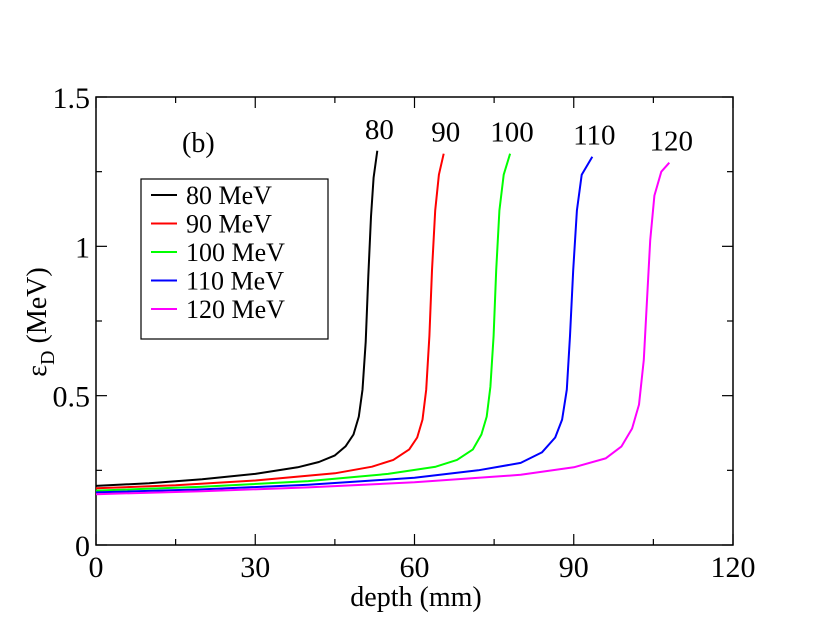 Image resolution: width=830 pixels, height=642 pixels. Describe the element at coordinates (48, 357) in the screenshot. I see `y-axis-subscript: D` at that location.